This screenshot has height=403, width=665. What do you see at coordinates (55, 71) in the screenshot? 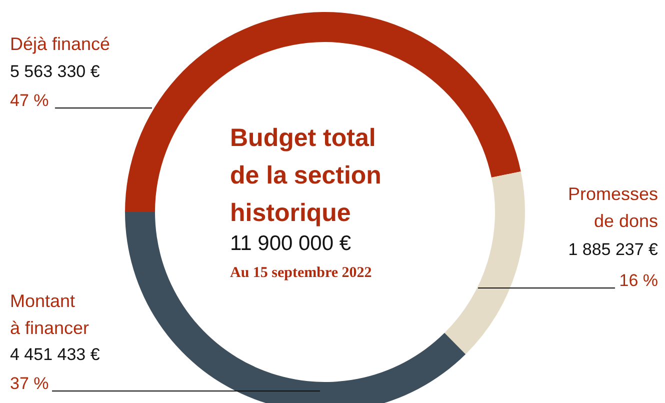
I see `data-label: 5 563 330 €` at bounding box center [55, 71].